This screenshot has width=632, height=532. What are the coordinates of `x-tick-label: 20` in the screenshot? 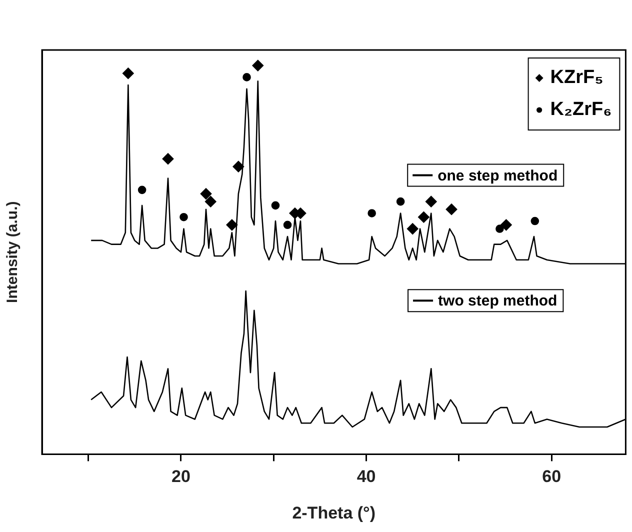 It's located at (181, 476).